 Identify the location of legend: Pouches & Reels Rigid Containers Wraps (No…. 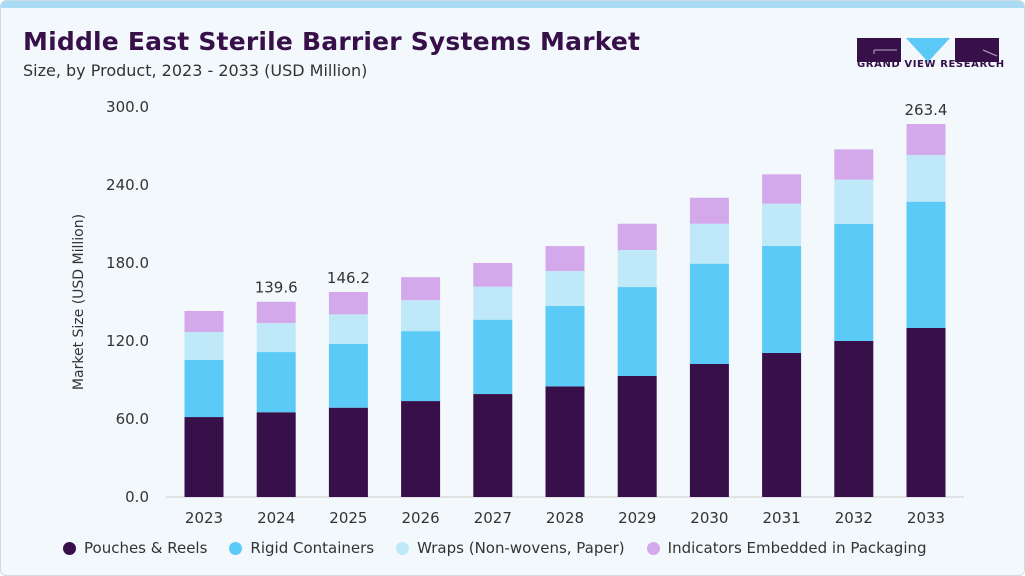
(495, 548).